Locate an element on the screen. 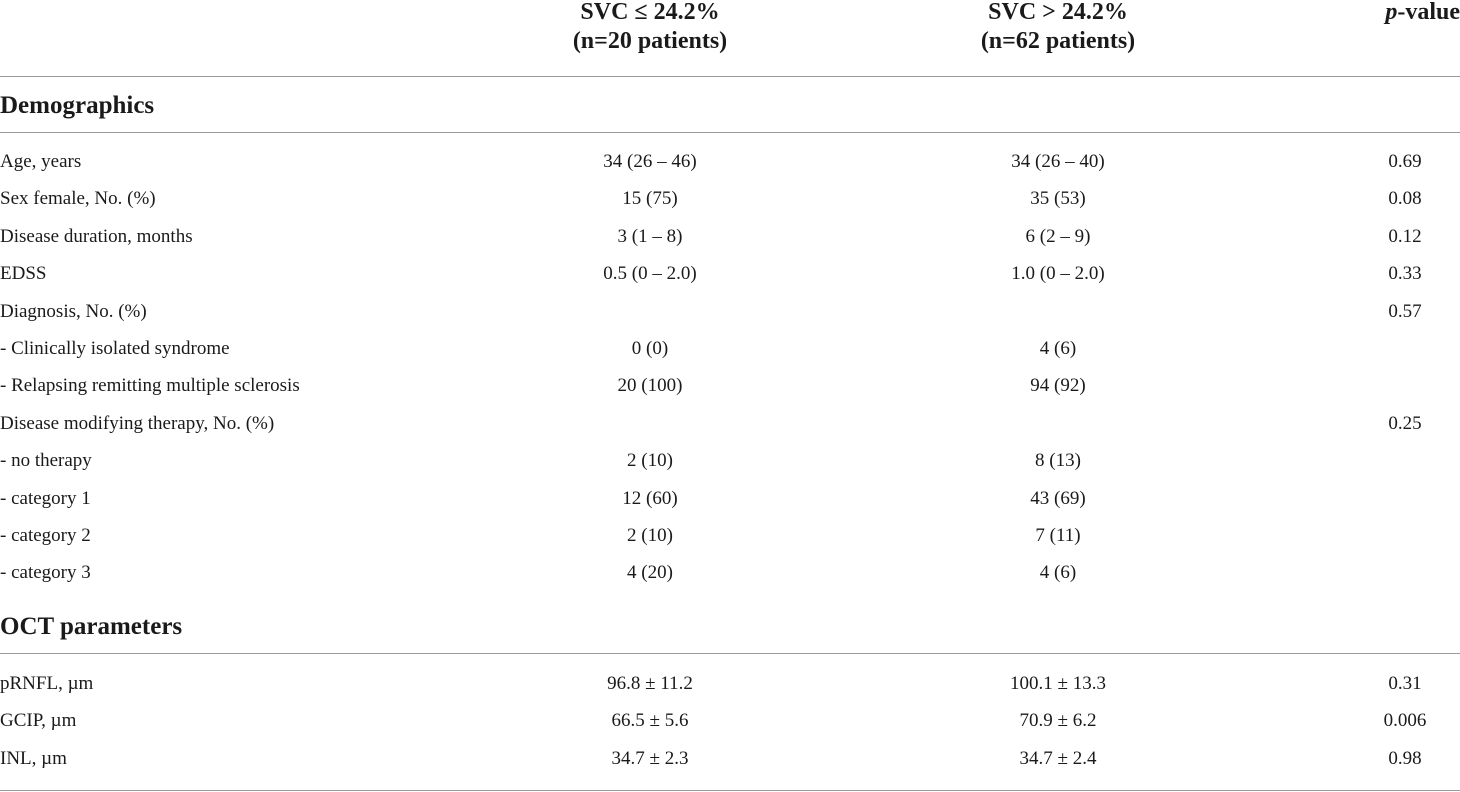 The height and width of the screenshot is (792, 1460). cell-svc-low: 66.5 ± 5.6 is located at coordinates (650, 721).